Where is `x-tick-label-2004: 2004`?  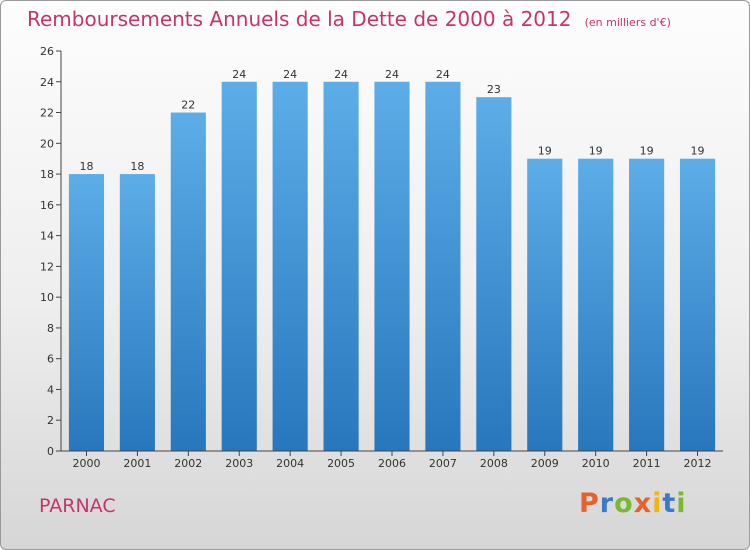
x-tick-label-2004: 2004 is located at coordinates (290, 463).